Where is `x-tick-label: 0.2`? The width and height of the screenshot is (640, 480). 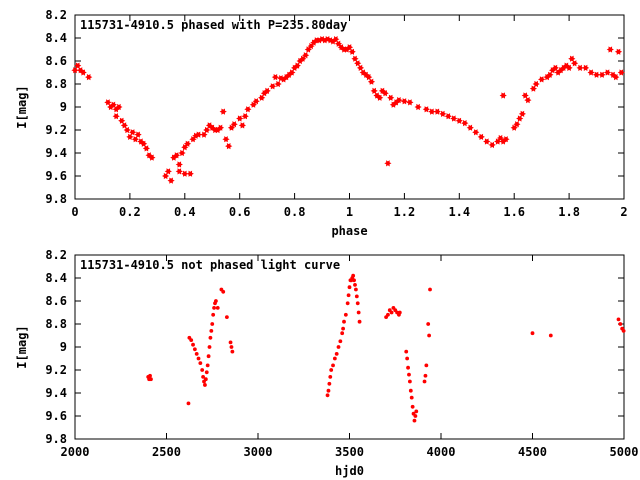
x-tick-label: 0.2 is located at coordinates (130, 212).